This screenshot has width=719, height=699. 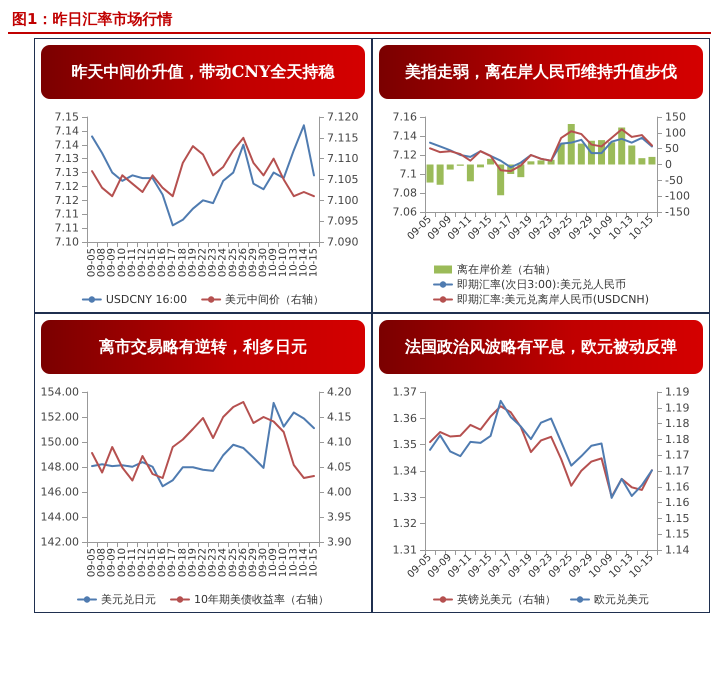 I want to click on y2-tick-label: -50, so click(x=674, y=180).